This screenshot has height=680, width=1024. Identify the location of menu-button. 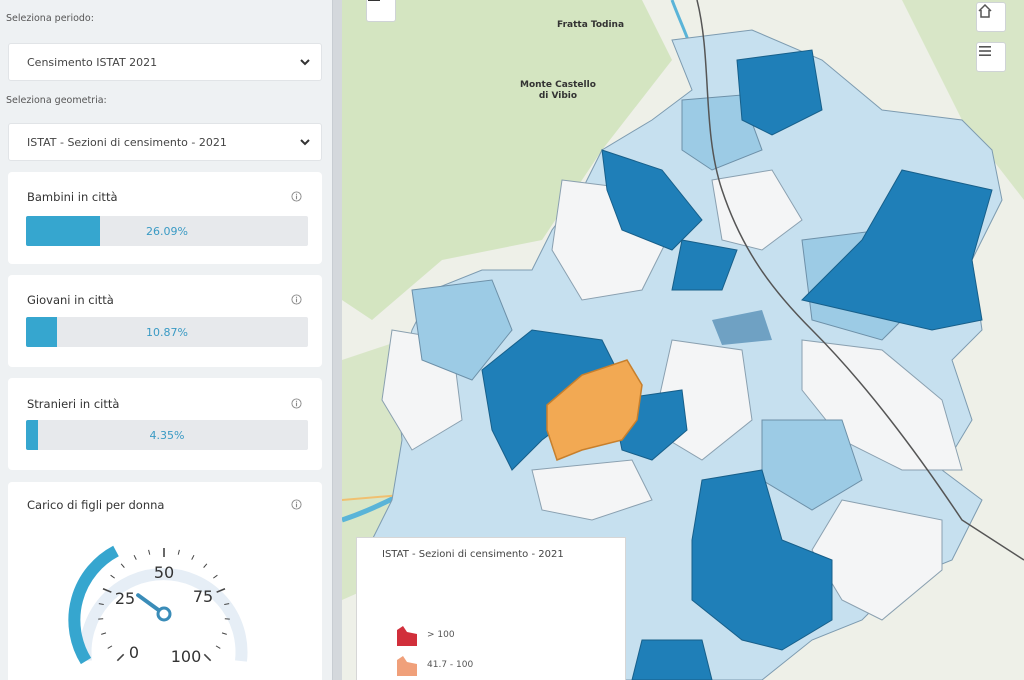
(991, 57).